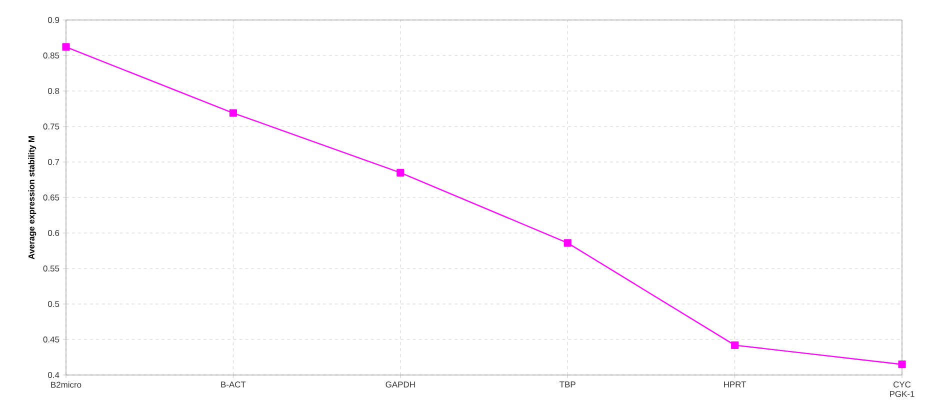 This screenshot has height=408, width=933. What do you see at coordinates (51, 127) in the screenshot?
I see `y-tick-label: 0.75` at bounding box center [51, 127].